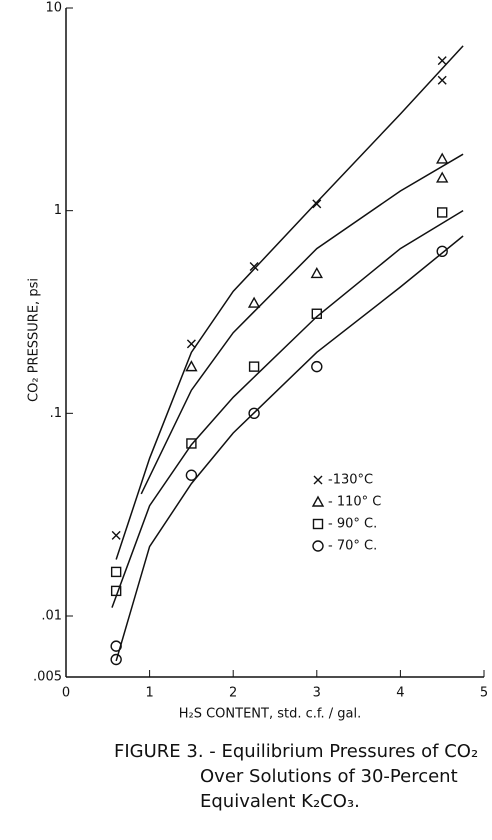 The height and width of the screenshot is (840, 492). What do you see at coordinates (51, 615) in the screenshot?
I see `y-tick-label: .01` at bounding box center [51, 615].